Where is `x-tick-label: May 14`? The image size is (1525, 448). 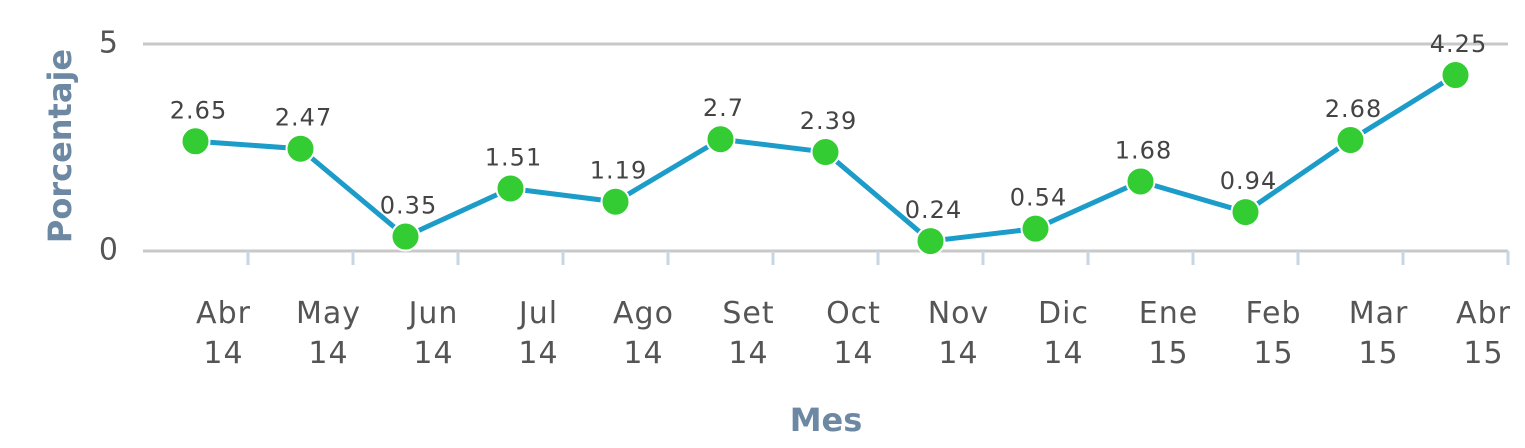 x-tick-label: May 14 is located at coordinates (328, 333).